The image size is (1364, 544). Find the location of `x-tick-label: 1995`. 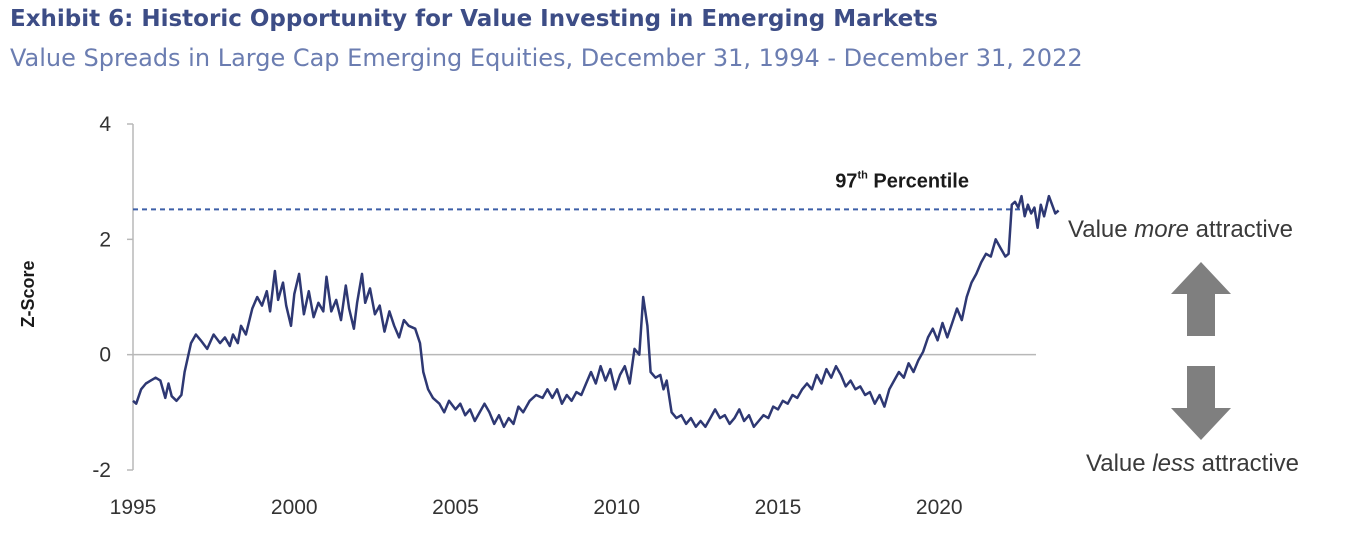

x-tick-label: 1995 is located at coordinates (133, 507).